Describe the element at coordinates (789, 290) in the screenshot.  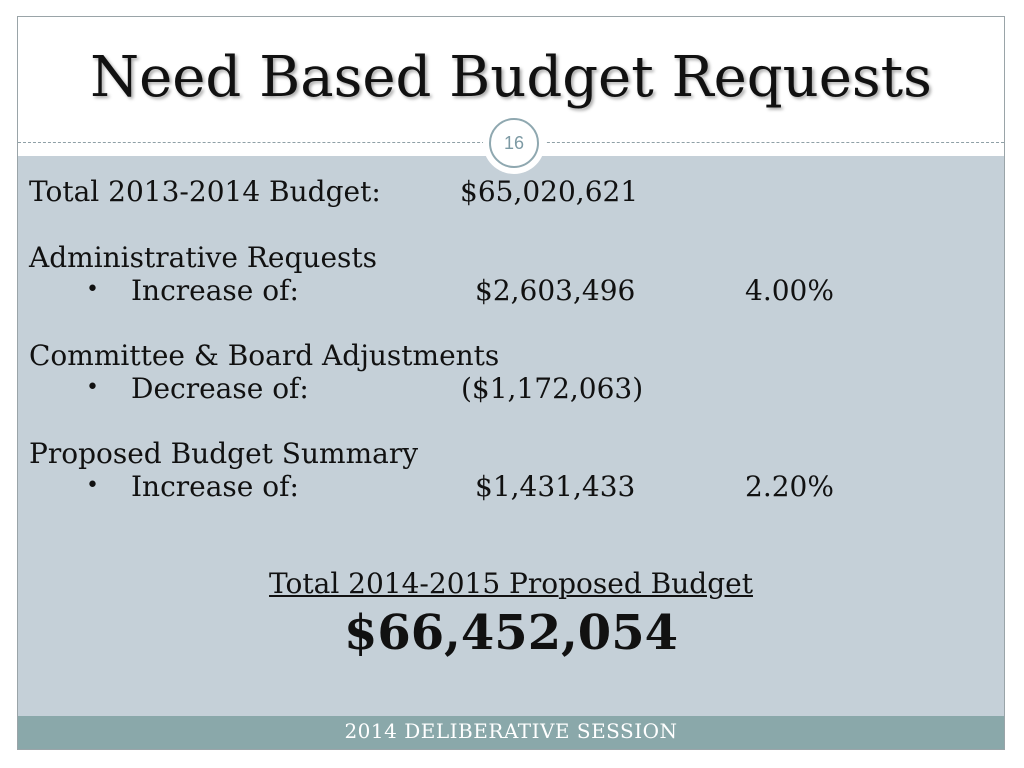
I see `administrative-percent: 4.00%` at that location.